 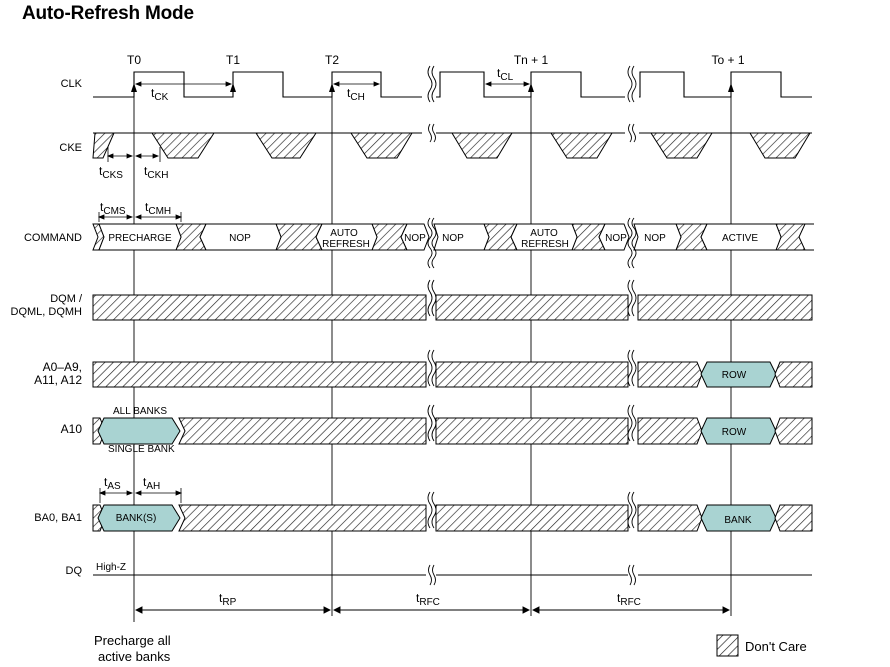 I want to click on cke-waveform, so click(x=452, y=145).